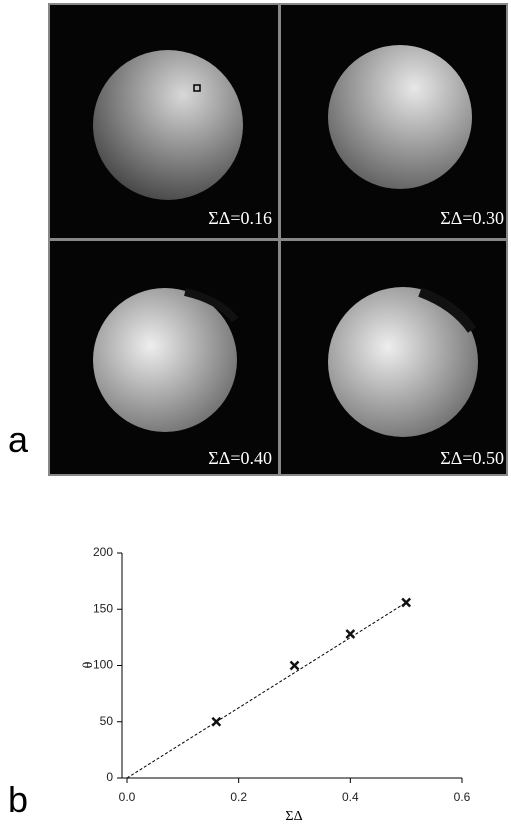  What do you see at coordinates (472, 458) in the screenshot?
I see `image-label: ΣΔ=0.50` at bounding box center [472, 458].